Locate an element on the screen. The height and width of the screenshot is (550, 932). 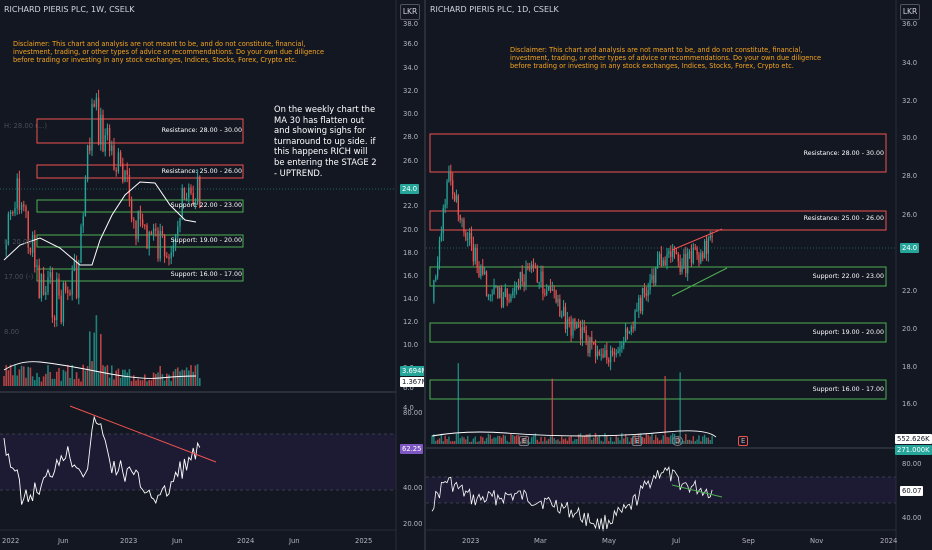
time-axis-label: May is located at coordinates (609, 541).